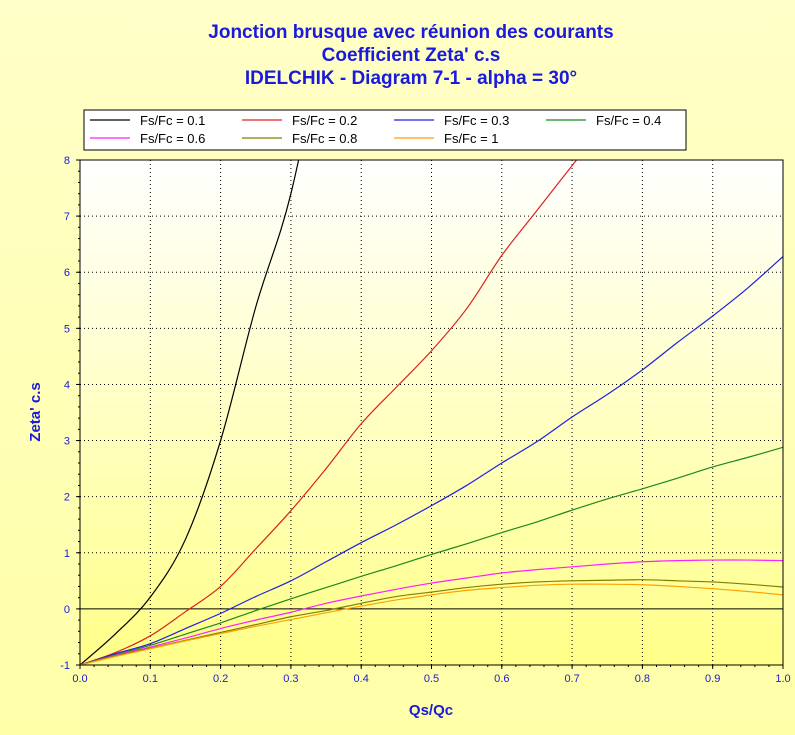 This screenshot has height=735, width=795. Describe the element at coordinates (782, 679) in the screenshot. I see `x-tick-label: 1.0` at that location.